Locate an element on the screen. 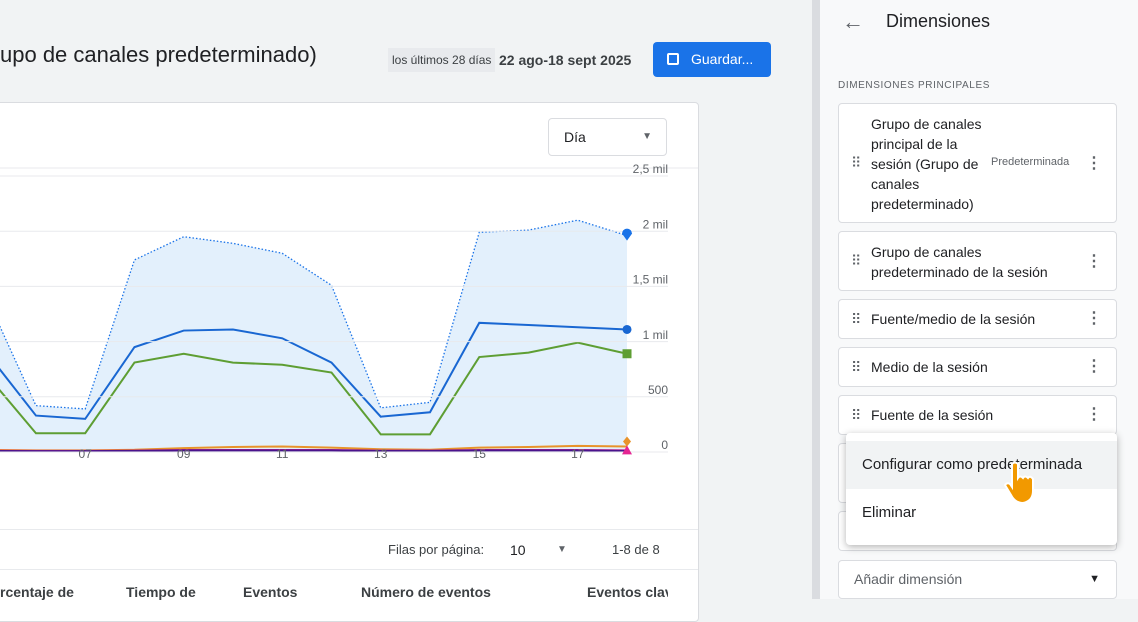  dimension-item: ⠿ Fuente/medio de la sesión ⋮ is located at coordinates (977, 319).